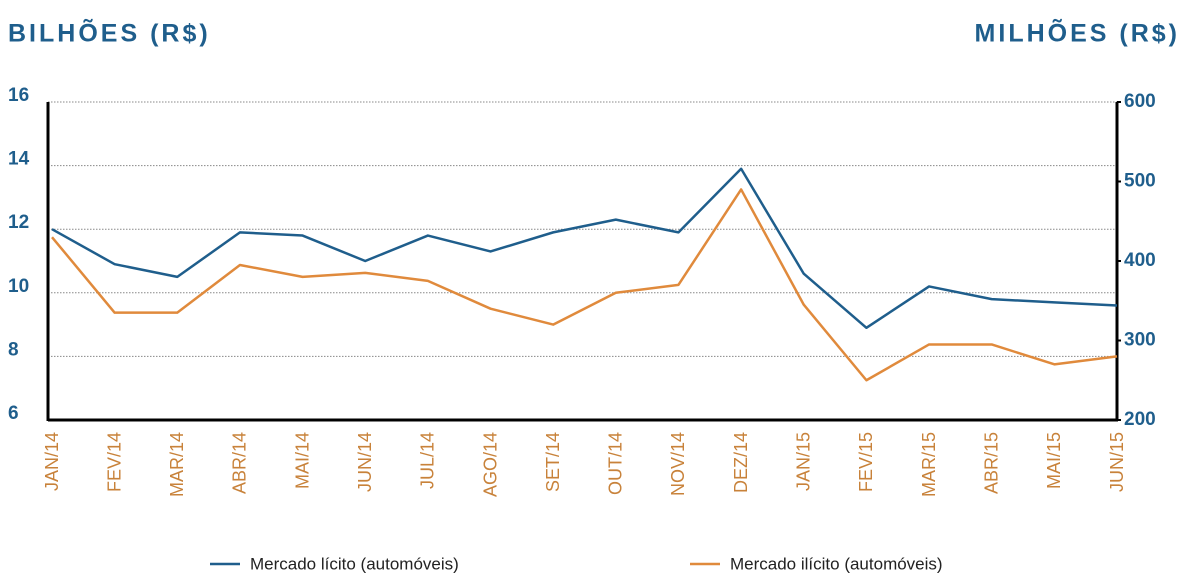 The image size is (1185, 575). I want to click on x-tick-label: JAN/15, so click(804, 461).